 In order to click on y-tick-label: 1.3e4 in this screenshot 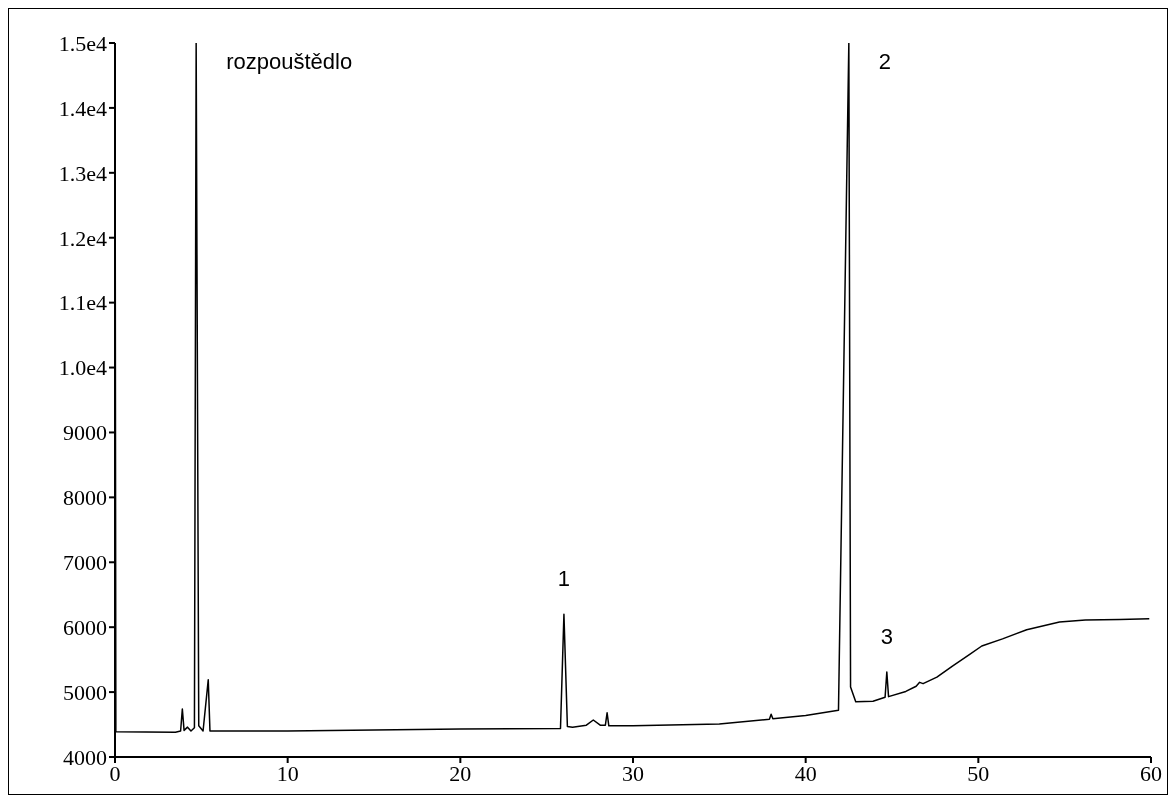, I will do `click(82, 173)`.